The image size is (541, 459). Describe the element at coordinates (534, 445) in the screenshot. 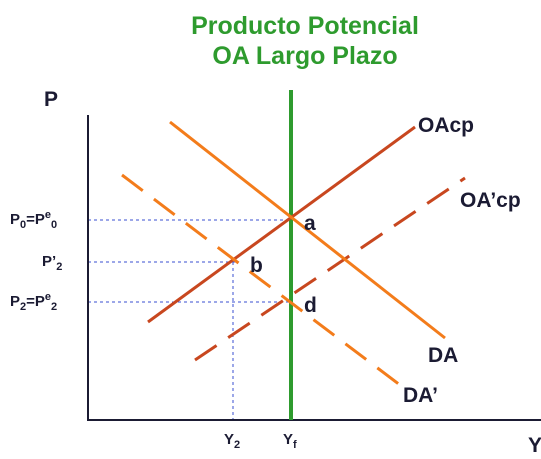

I see `x-axis-title: Y` at that location.